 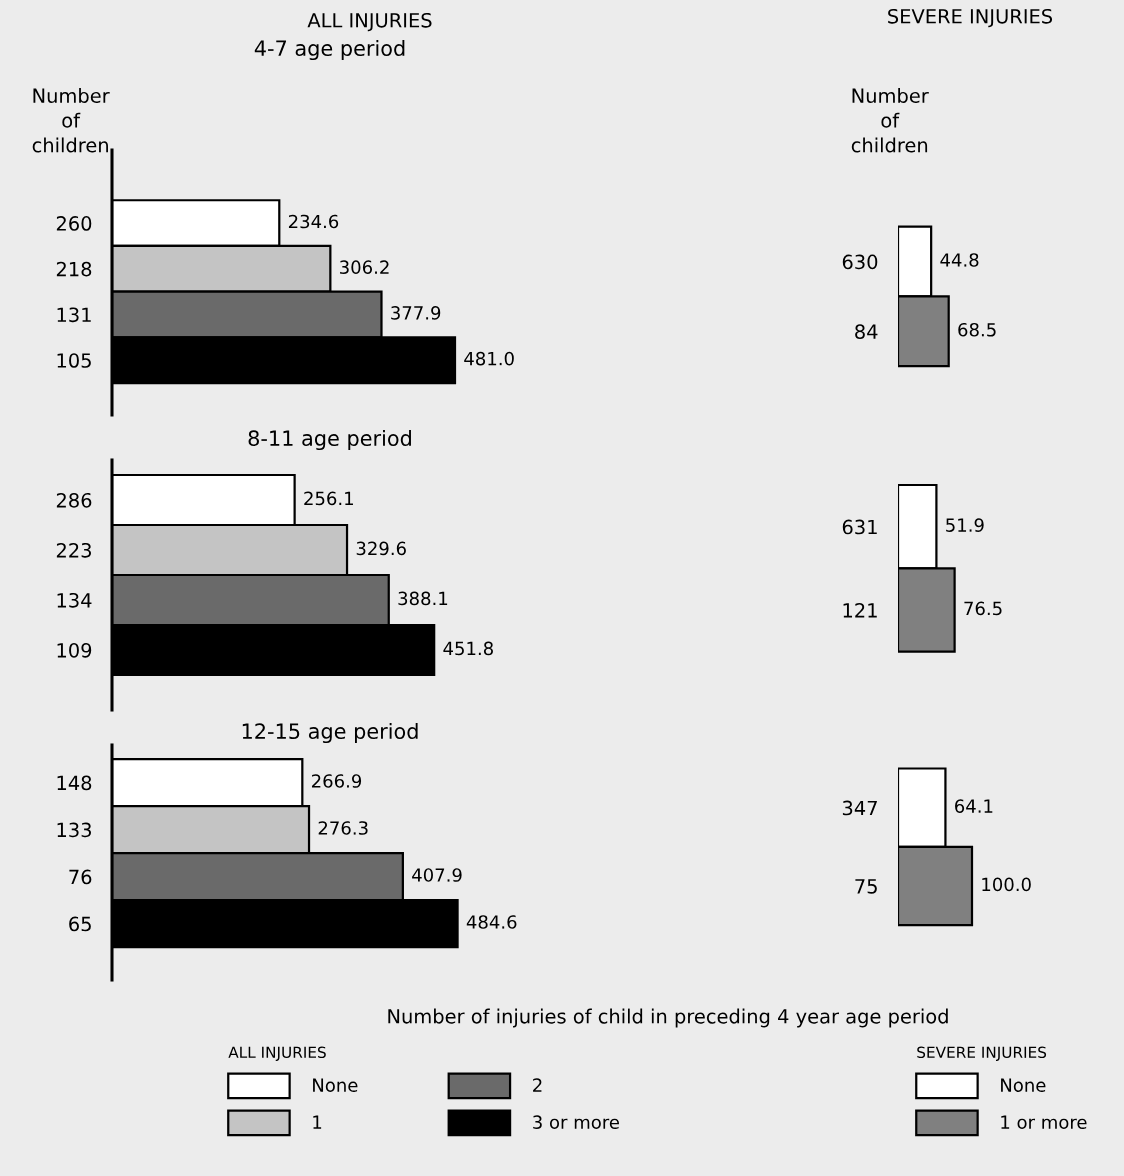 I want to click on data-label: 377.9, so click(x=416, y=313).